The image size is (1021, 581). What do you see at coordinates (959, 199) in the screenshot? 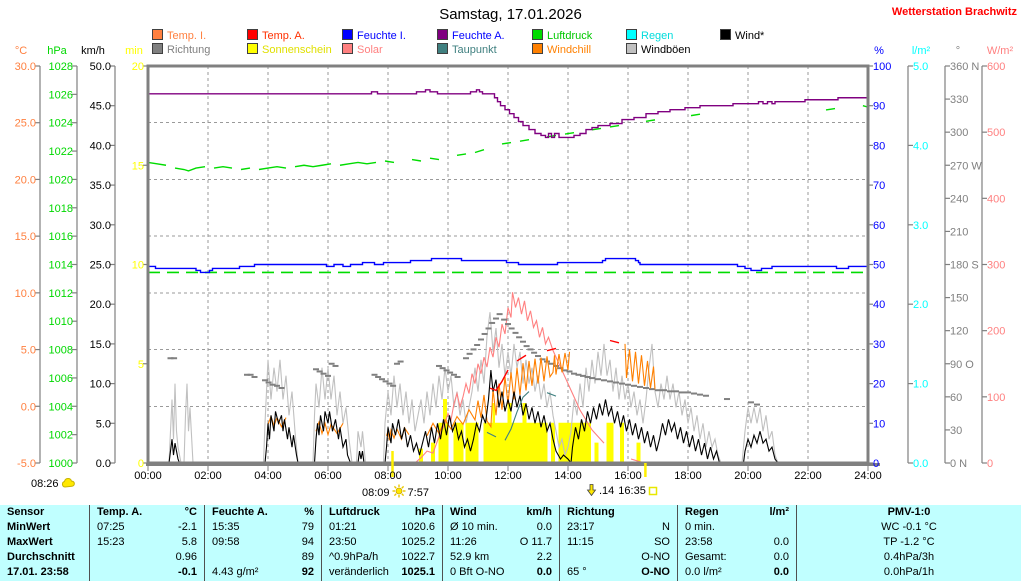
I see `svg-text: 240` at bounding box center [959, 199].